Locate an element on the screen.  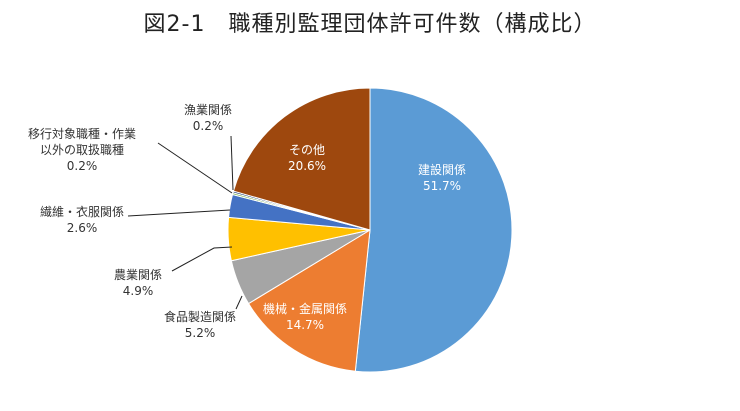
slice-label-6: 漁業関係 0.2% is located at coordinates (208, 118).